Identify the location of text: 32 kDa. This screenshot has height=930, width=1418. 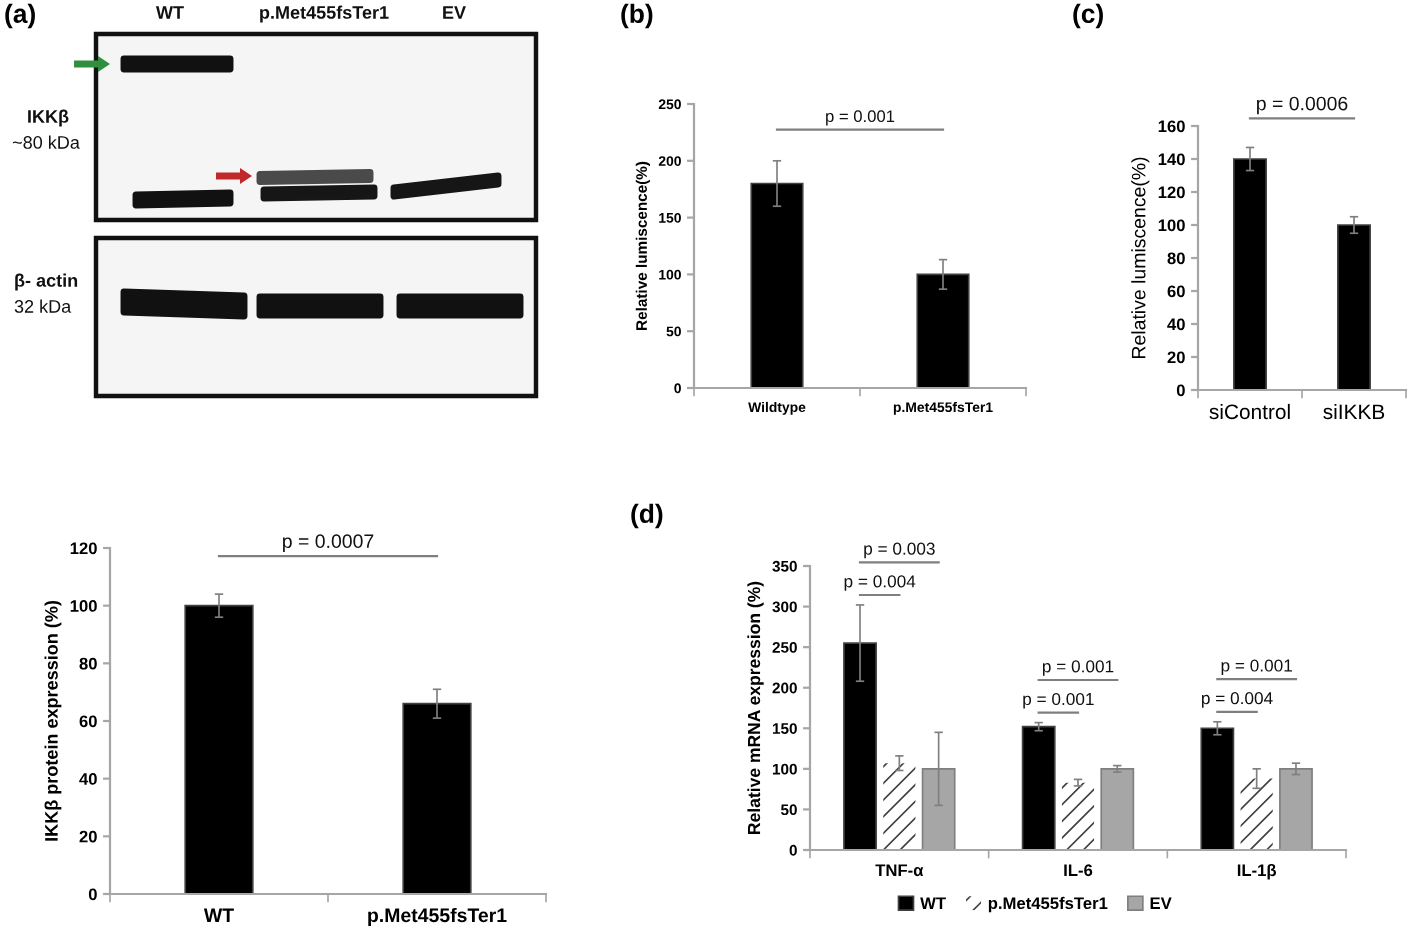
(43, 306).